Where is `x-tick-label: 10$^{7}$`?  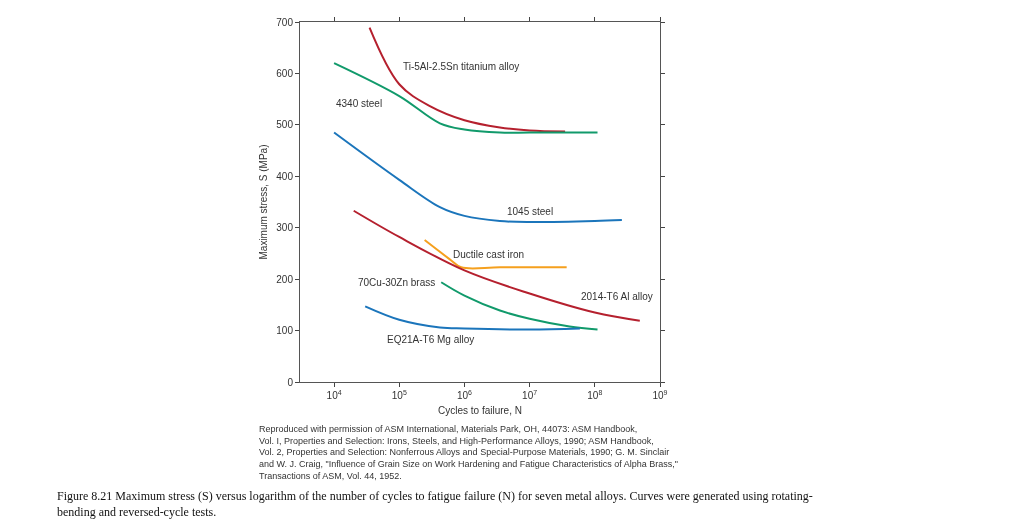 x-tick-label: 10$^{7}$ is located at coordinates (530, 394).